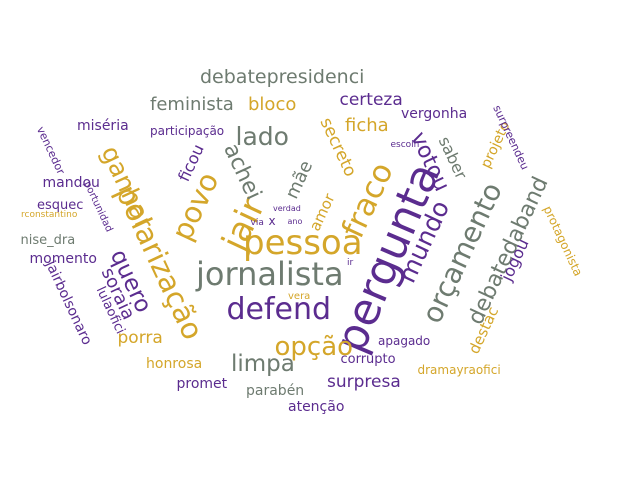 This screenshot has width=634, height=495. I want to click on cloud-word: participação, so click(187, 131).